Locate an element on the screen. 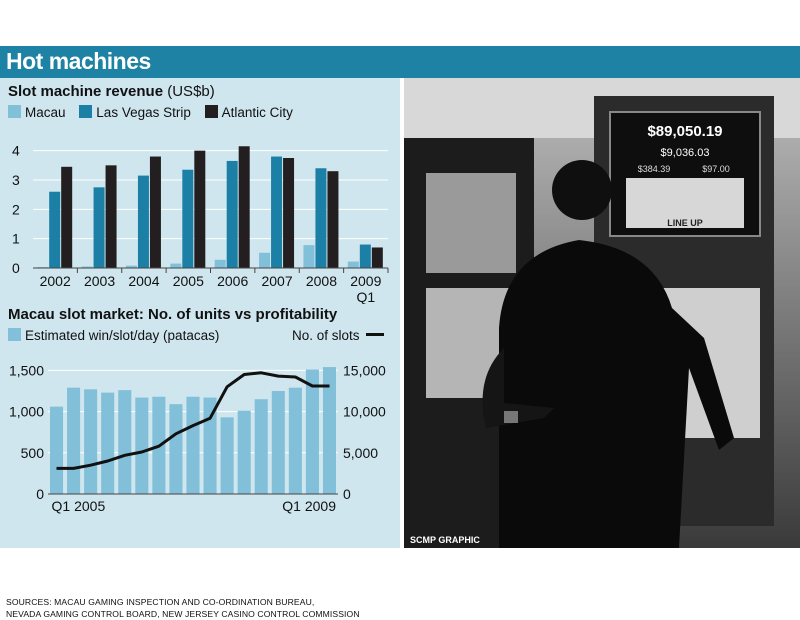 Image resolution: width=800 pixels, height=620 pixels. x-tick-label: 2005 is located at coordinates (188, 281).